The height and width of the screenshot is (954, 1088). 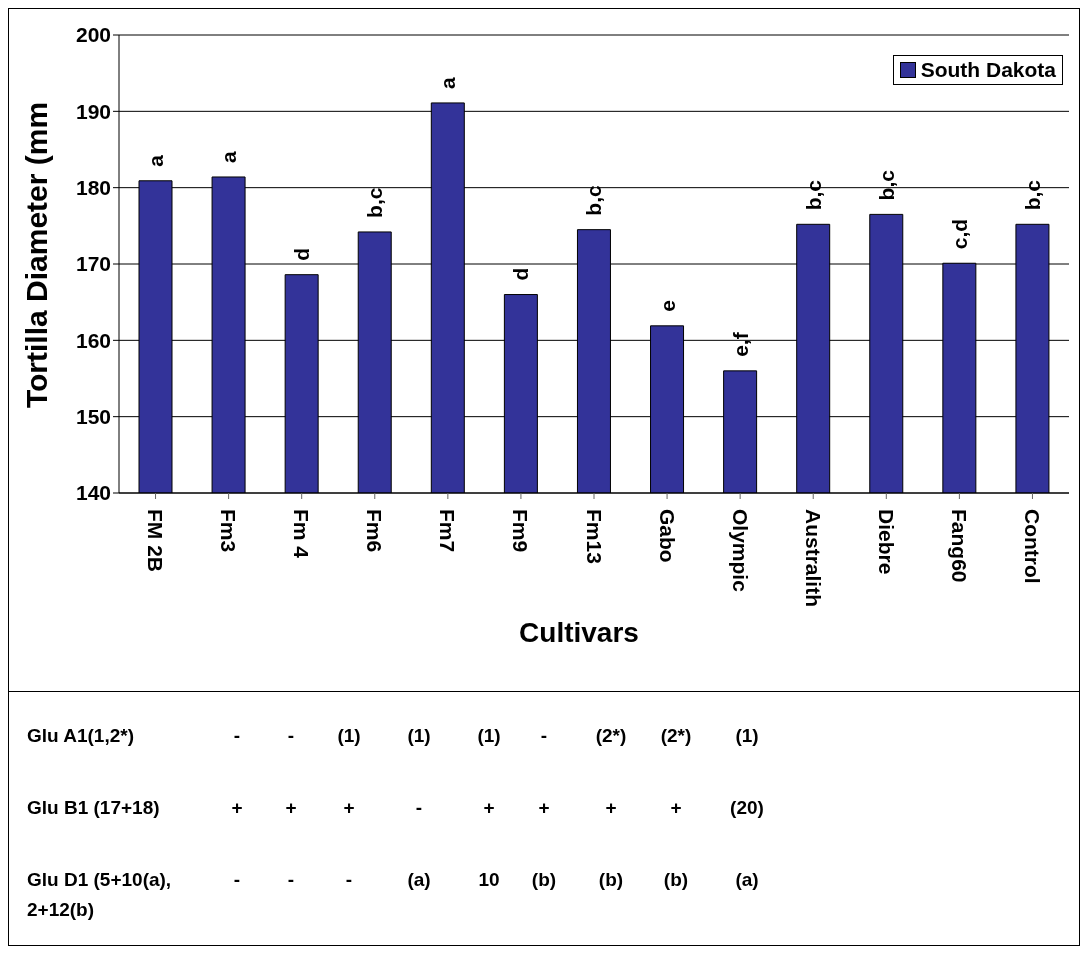 I want to click on x-tick-label: Fm3, so click(x=229, y=531).